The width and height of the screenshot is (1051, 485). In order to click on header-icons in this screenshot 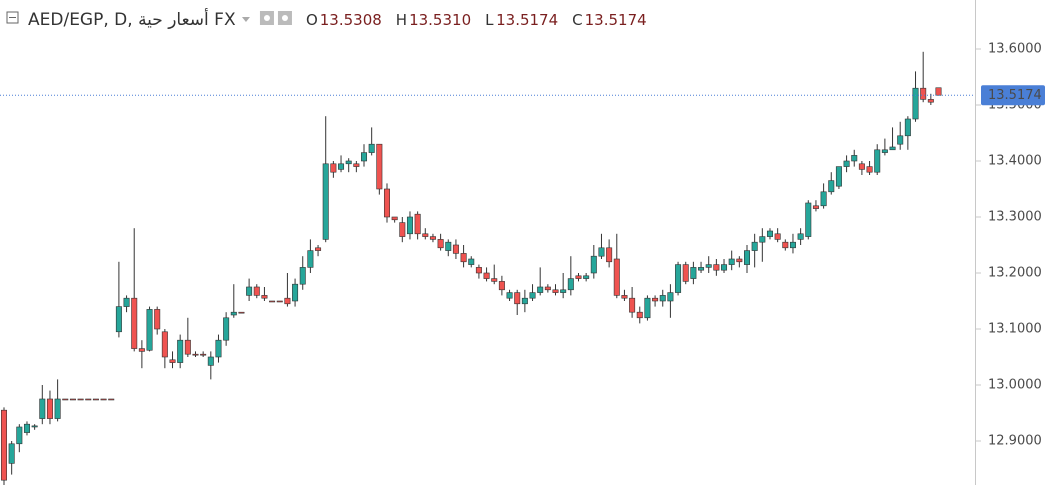, I will do `click(275, 18)`.